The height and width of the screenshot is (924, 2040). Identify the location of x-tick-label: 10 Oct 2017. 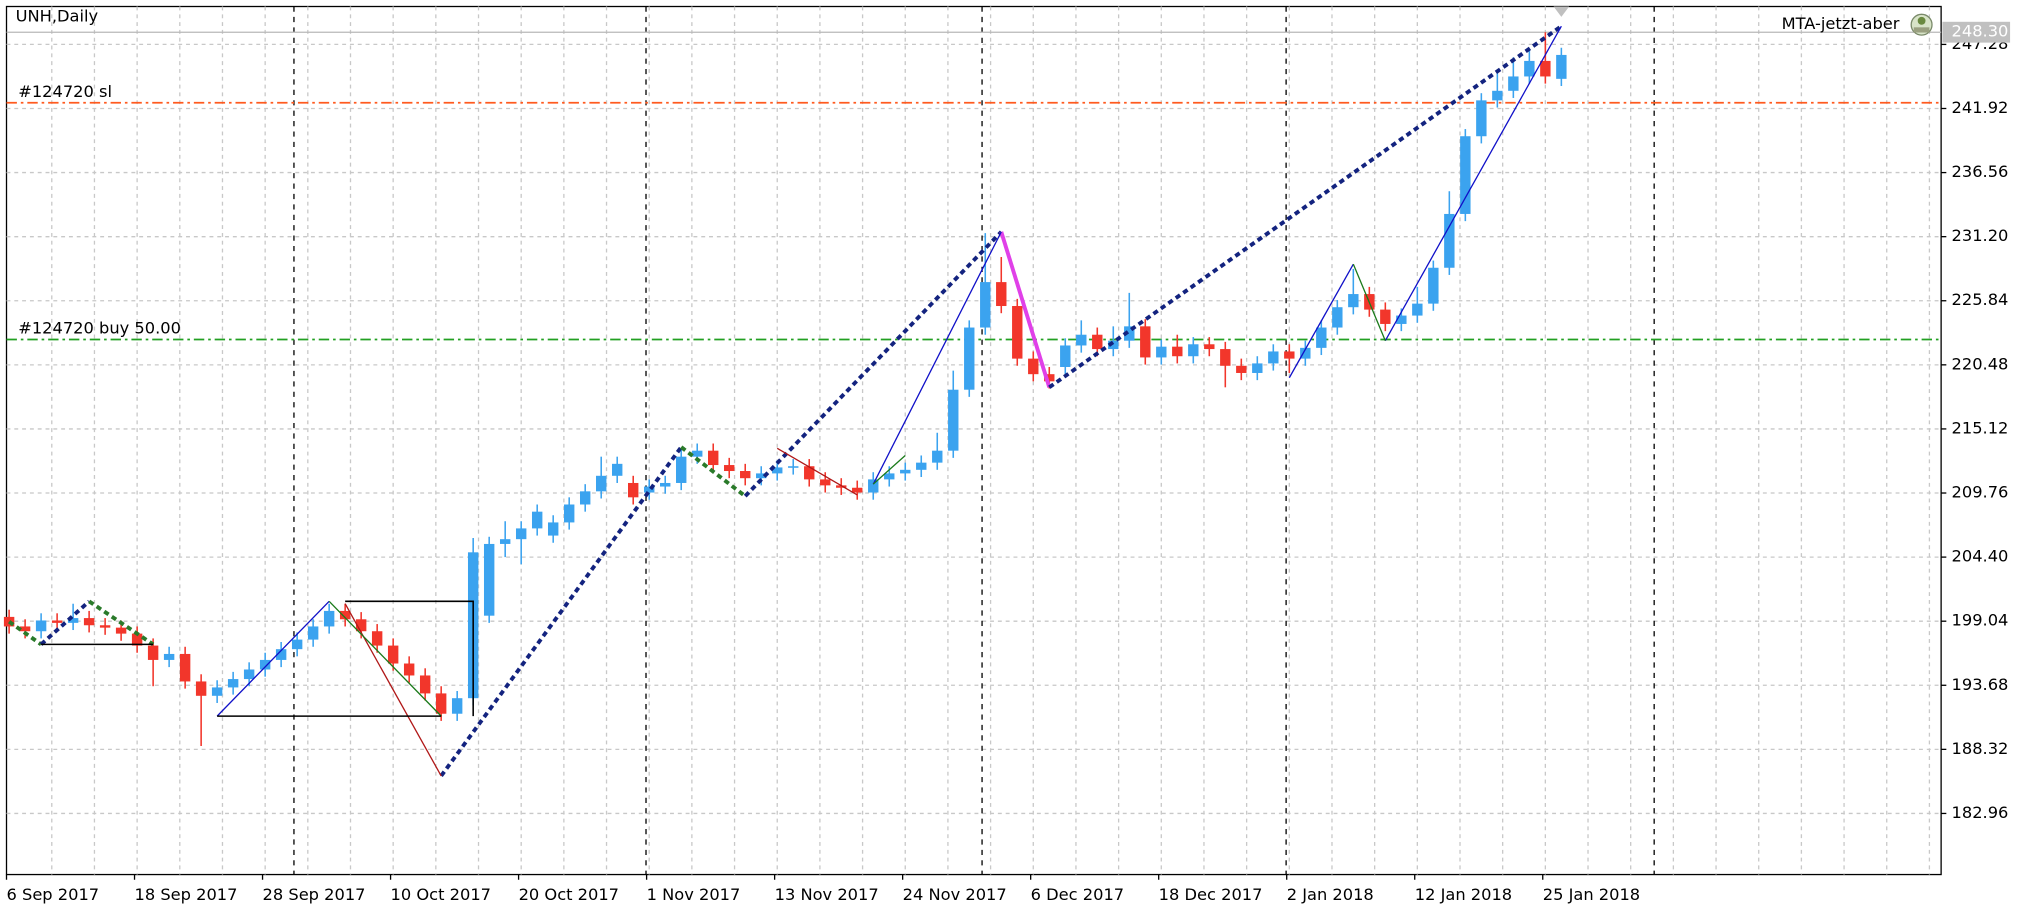
(441, 894).